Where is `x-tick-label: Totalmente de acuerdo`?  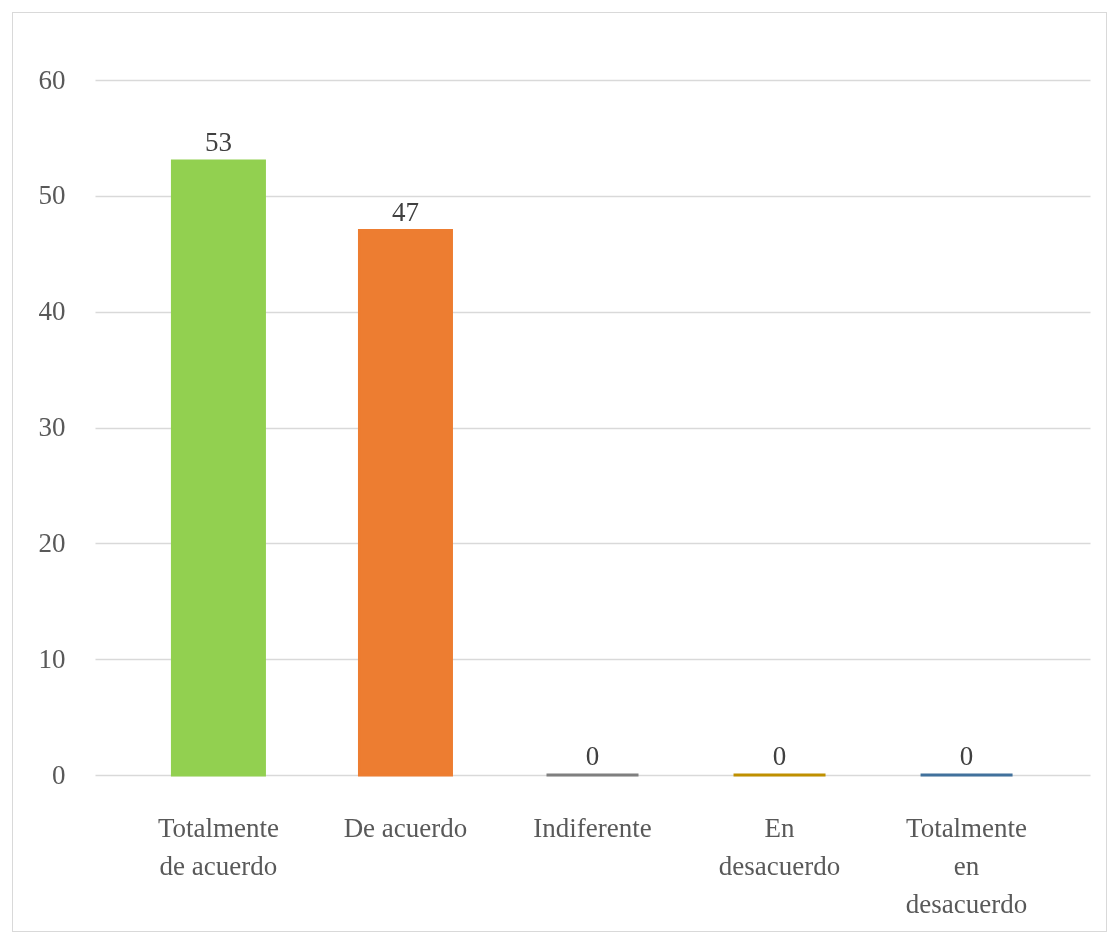 x-tick-label: Totalmente de acuerdo is located at coordinates (218, 846).